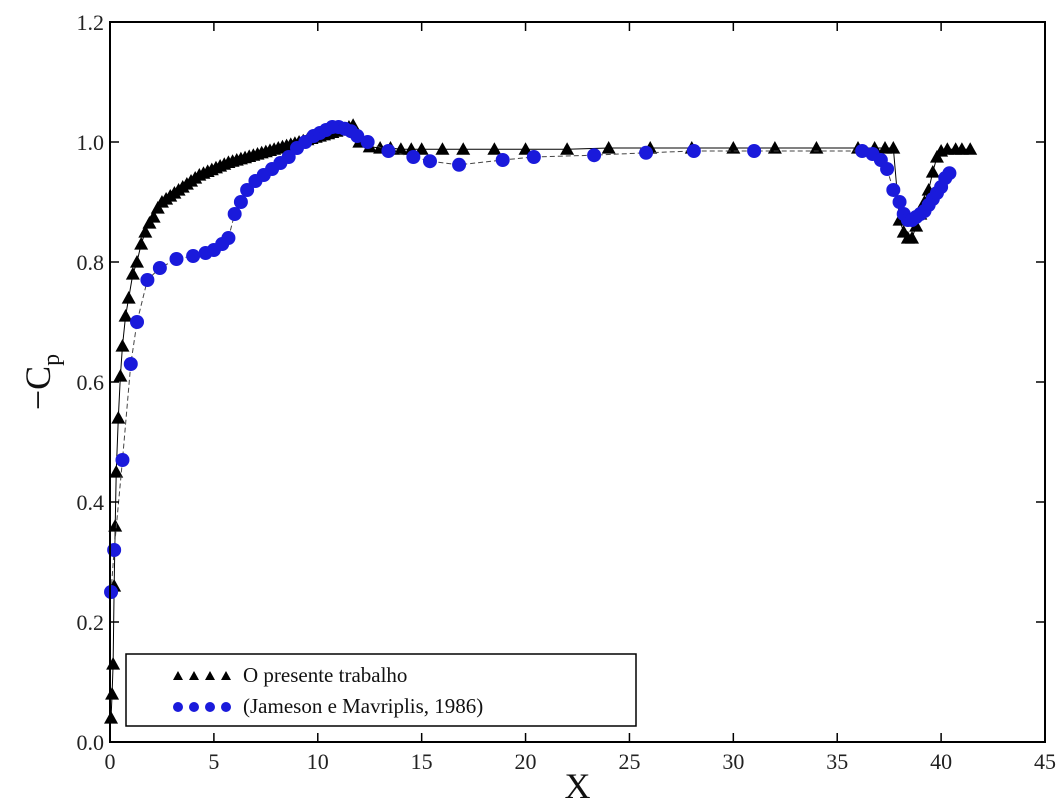  Describe the element at coordinates (213, 761) in the screenshot. I see `x-tick-label: 5` at that location.